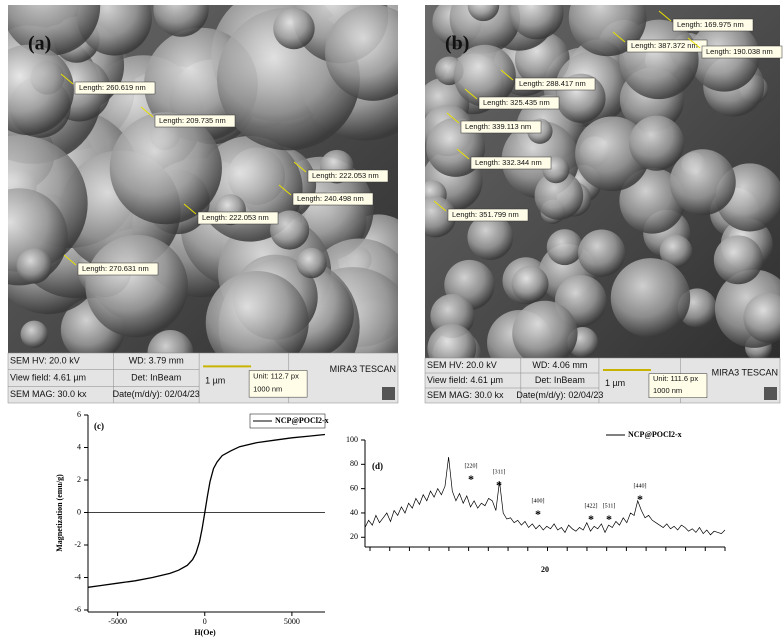 The height and width of the screenshot is (644, 783). I want to click on measurement: Length: 288.417 nm, so click(552, 83).